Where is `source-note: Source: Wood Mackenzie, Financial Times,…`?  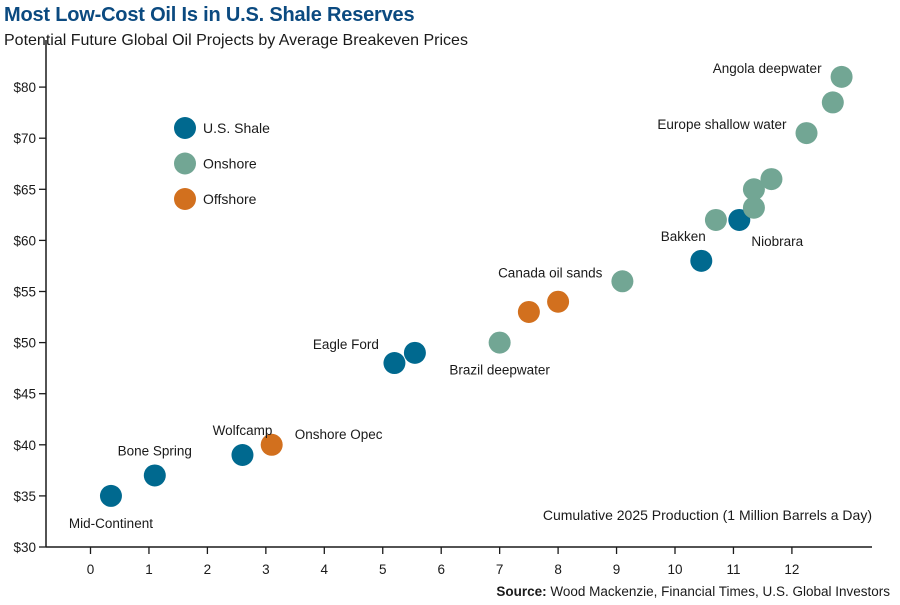
source-note: Source: Wood Mackenzie, Financial Times,… is located at coordinates (693, 591).